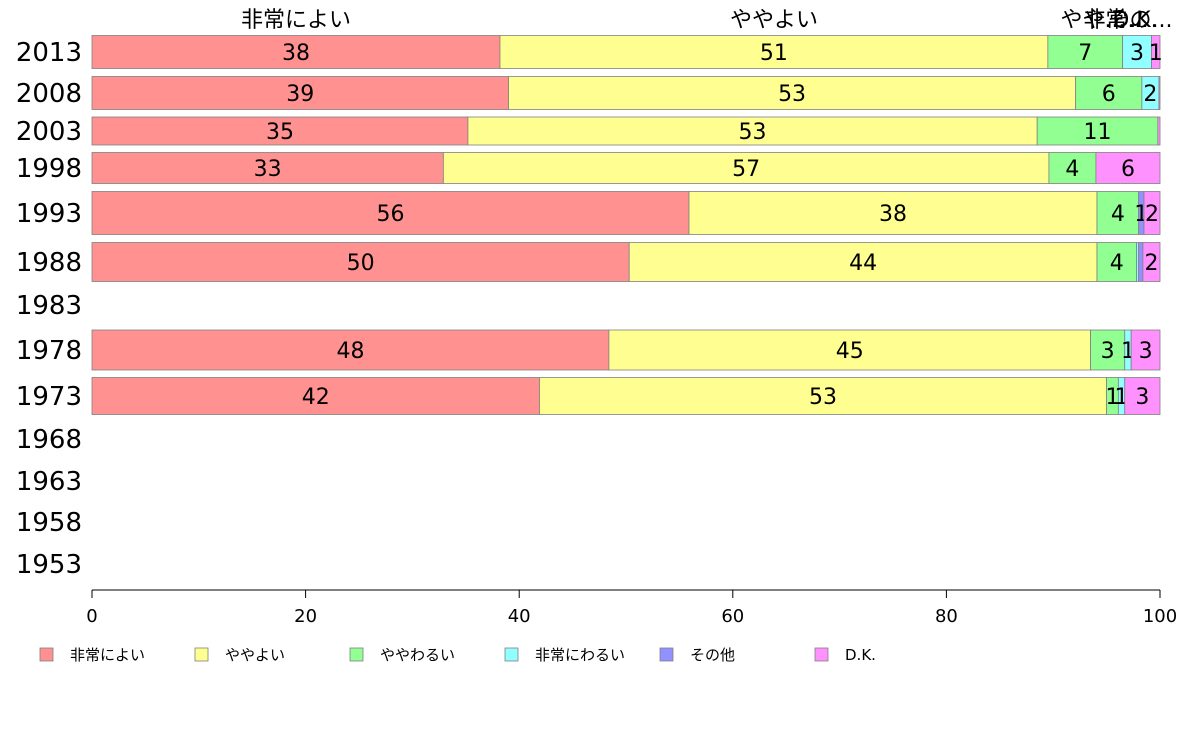 This screenshot has height=736, width=1188. I want to click on year-label-1993: 1993, so click(49, 214).